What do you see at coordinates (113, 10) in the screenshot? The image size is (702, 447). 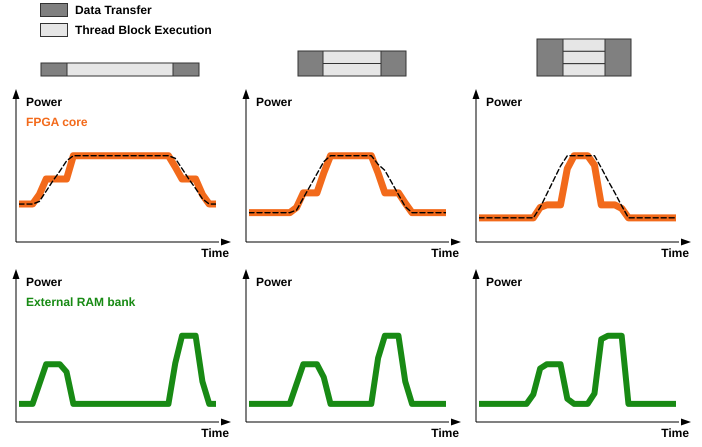 I see `text: Data Transfer` at bounding box center [113, 10].